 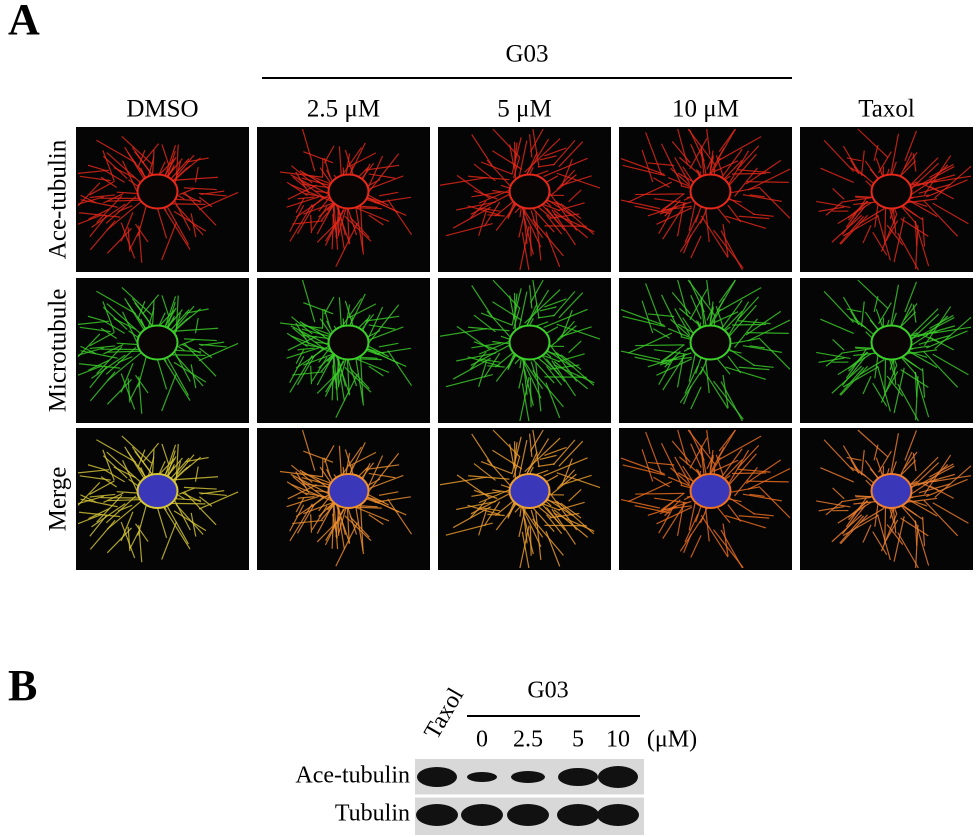 What do you see at coordinates (58, 499) in the screenshot?
I see `row-label: Merge` at bounding box center [58, 499].